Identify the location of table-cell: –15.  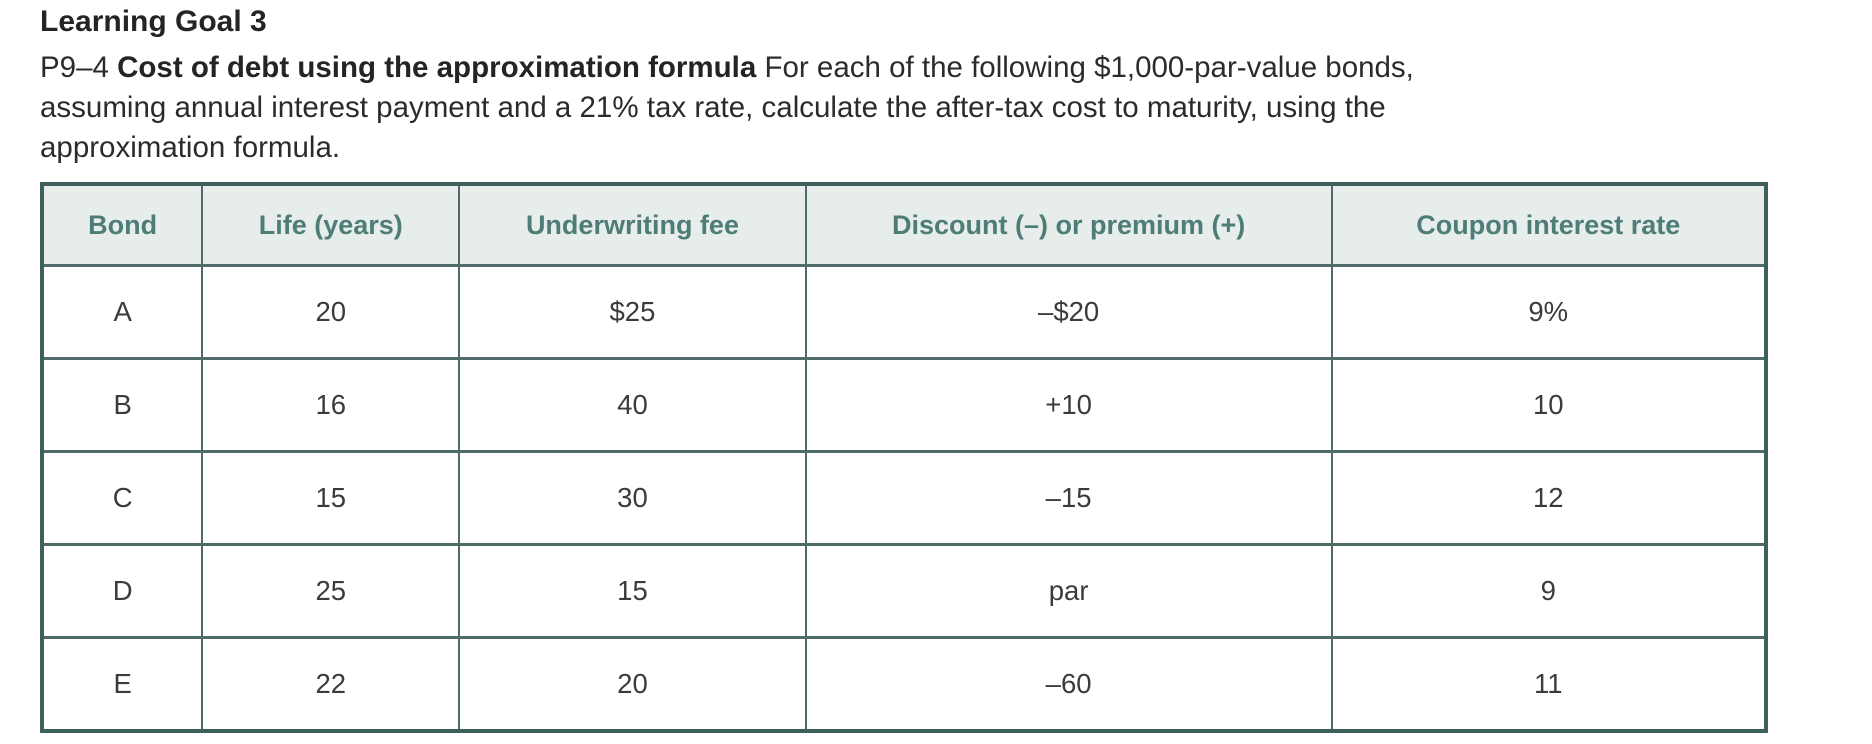
(1068, 498).